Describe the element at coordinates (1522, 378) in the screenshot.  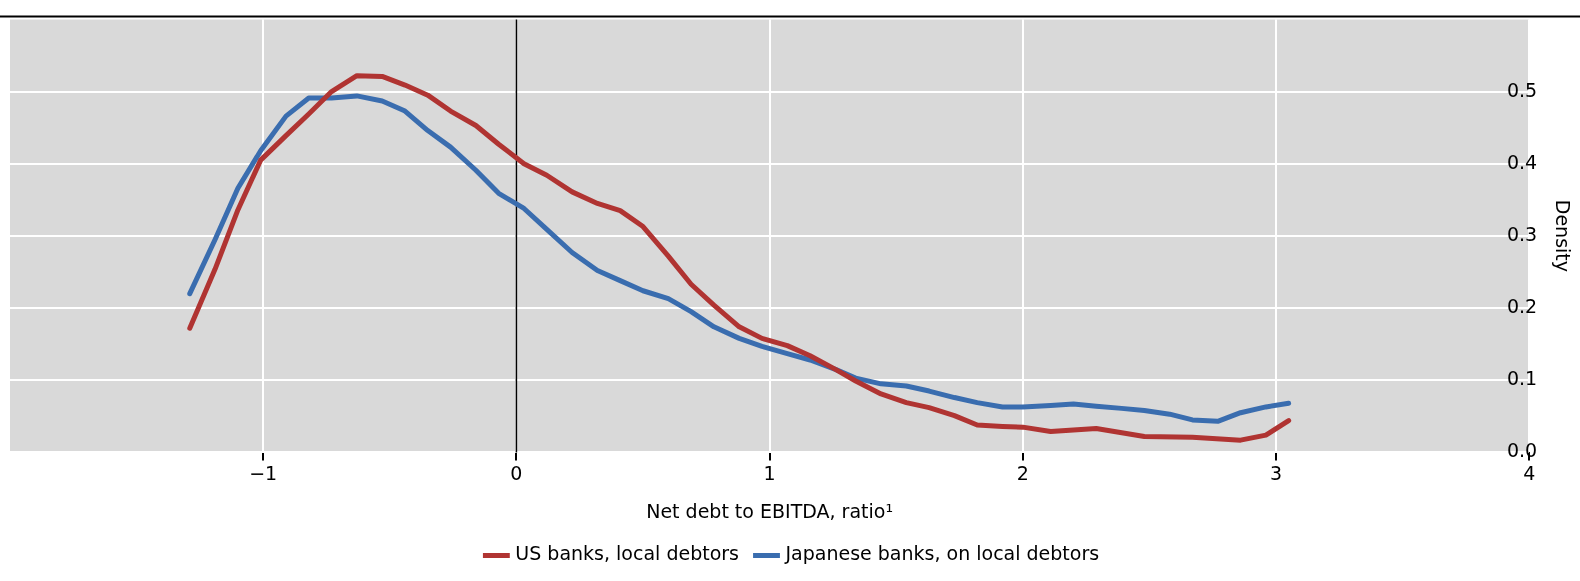
I see `y-tick-label: 0.1` at that location.